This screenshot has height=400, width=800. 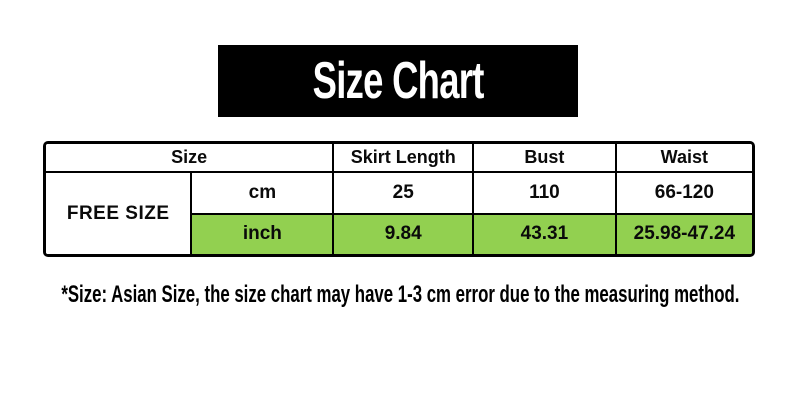 What do you see at coordinates (262, 193) in the screenshot?
I see `unit-cm-cell: cm` at bounding box center [262, 193].